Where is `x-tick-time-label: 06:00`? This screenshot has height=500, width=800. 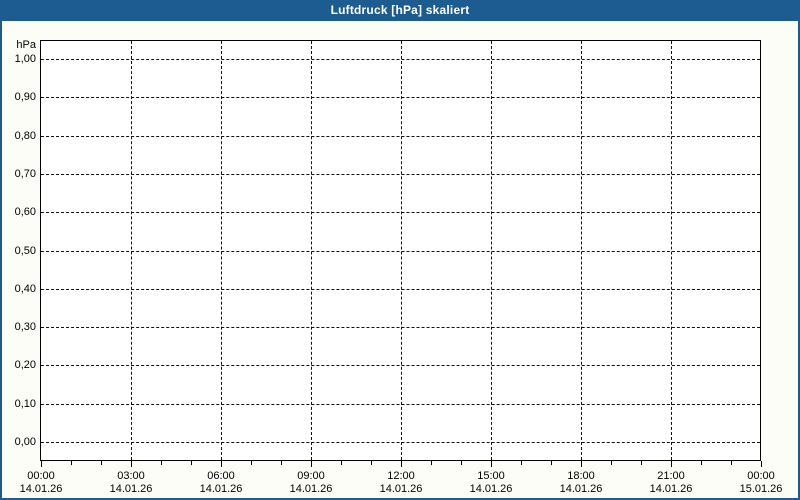 x-tick-time-label: 06:00 is located at coordinates (221, 476).